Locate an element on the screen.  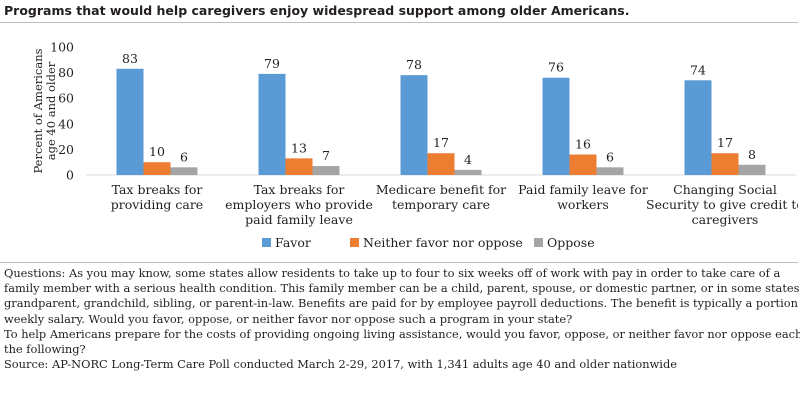
x-category-label-line: paid family leave is located at coordinates (299, 219).